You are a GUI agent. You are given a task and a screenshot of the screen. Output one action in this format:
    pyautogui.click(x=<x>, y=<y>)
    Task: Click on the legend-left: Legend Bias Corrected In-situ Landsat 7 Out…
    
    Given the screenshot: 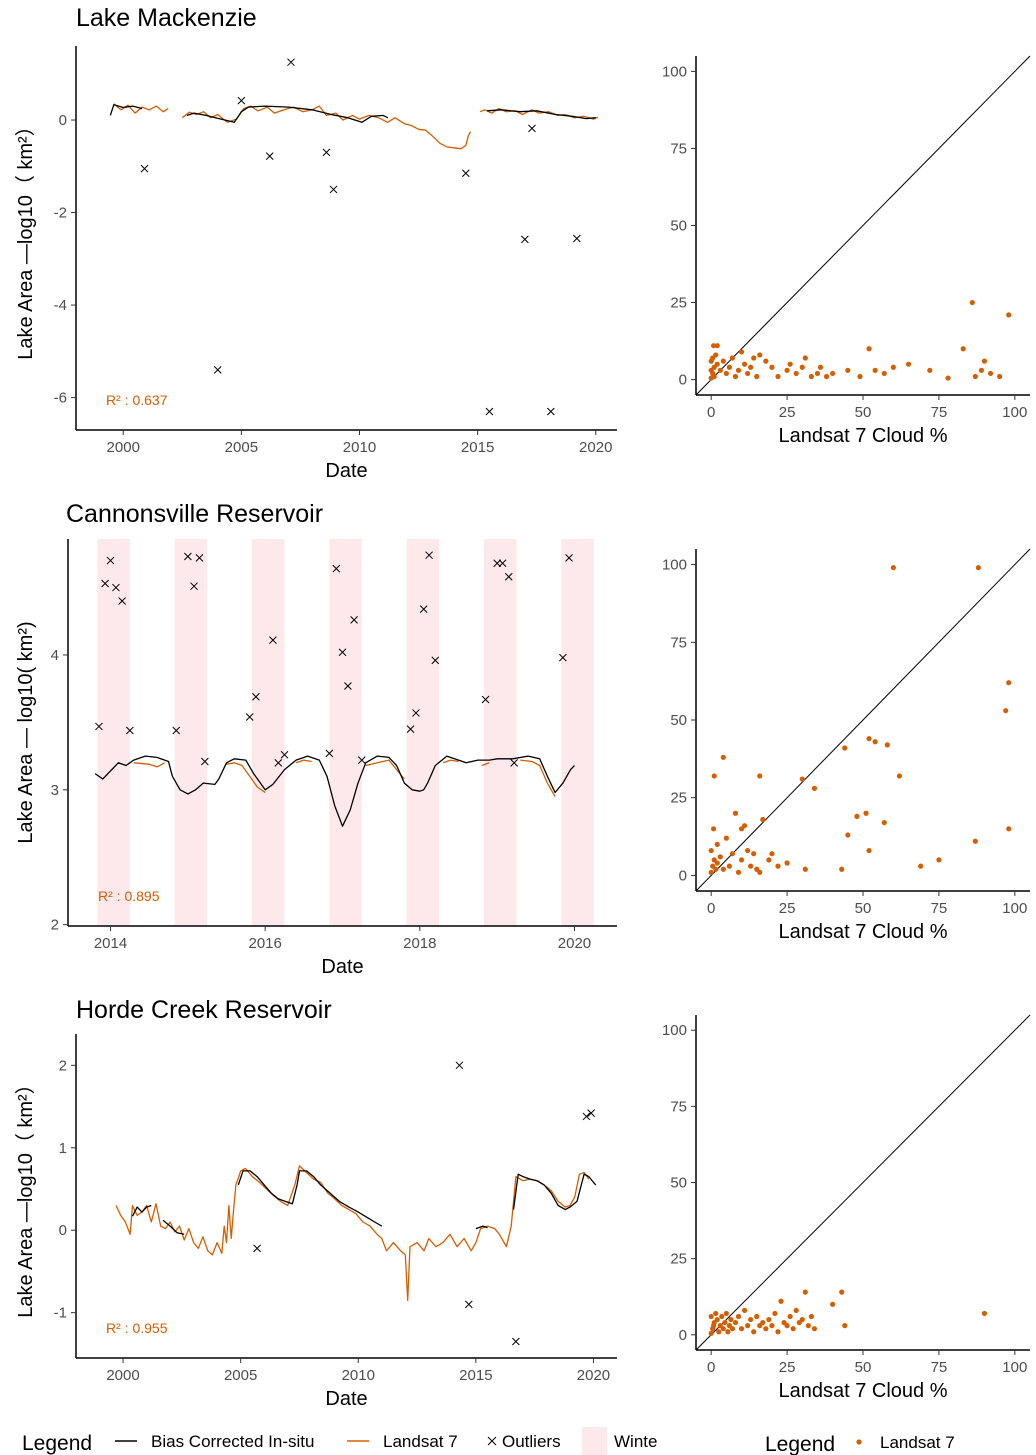 What is the action you would take?
    pyautogui.click(x=339, y=1441)
    